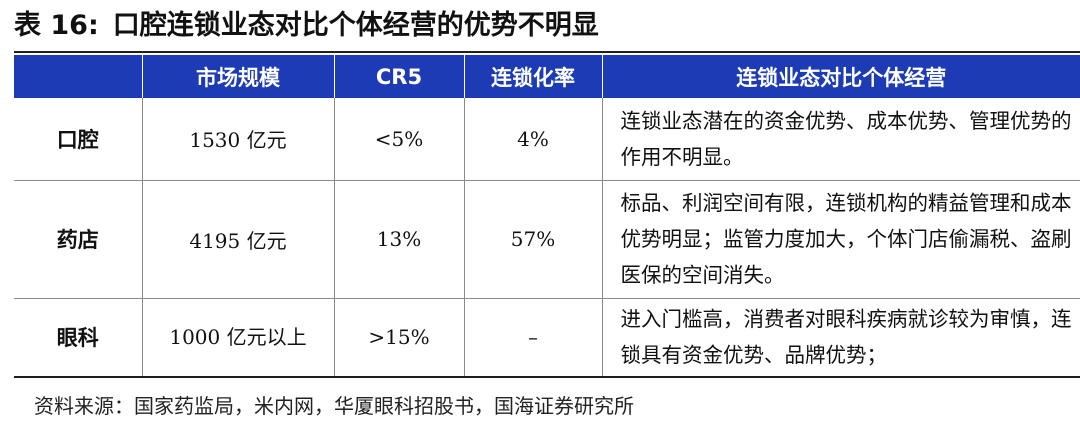 The image size is (1080, 441). I want to click on header-advantage: 连锁业态对比个体经营, so click(840, 76).